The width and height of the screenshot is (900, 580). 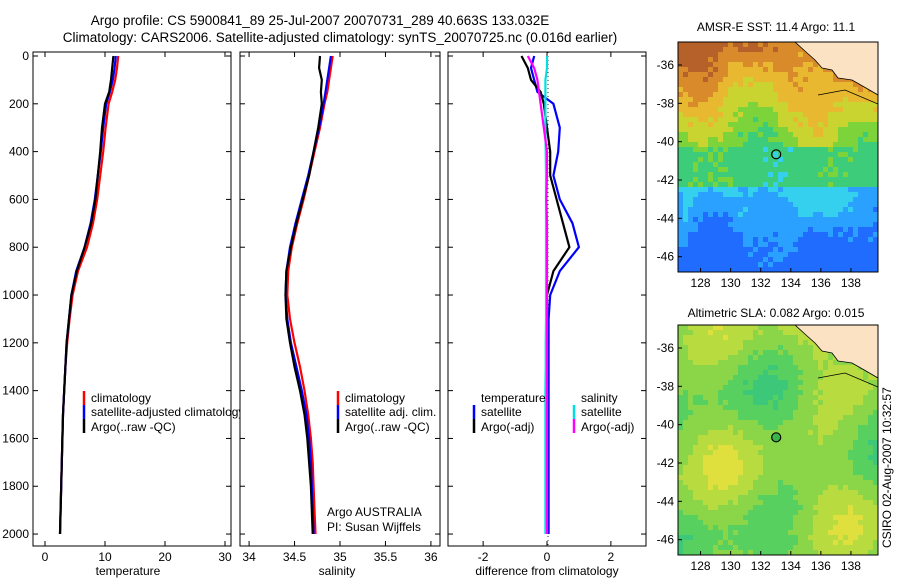 What do you see at coordinates (836, 352) in the screenshot?
I see `australia-coast` at bounding box center [836, 352].